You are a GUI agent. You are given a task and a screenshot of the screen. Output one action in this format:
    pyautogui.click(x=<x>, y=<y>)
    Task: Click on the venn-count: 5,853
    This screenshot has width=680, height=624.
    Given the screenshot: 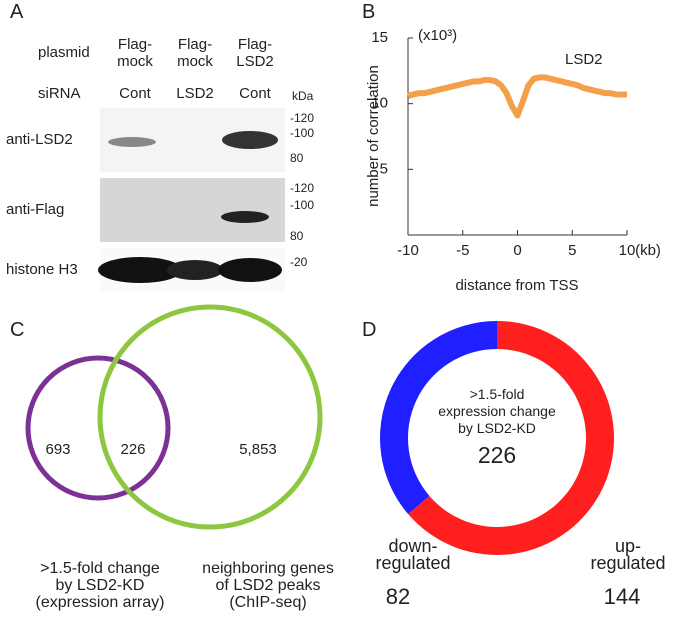 What is the action you would take?
    pyautogui.click(x=258, y=449)
    